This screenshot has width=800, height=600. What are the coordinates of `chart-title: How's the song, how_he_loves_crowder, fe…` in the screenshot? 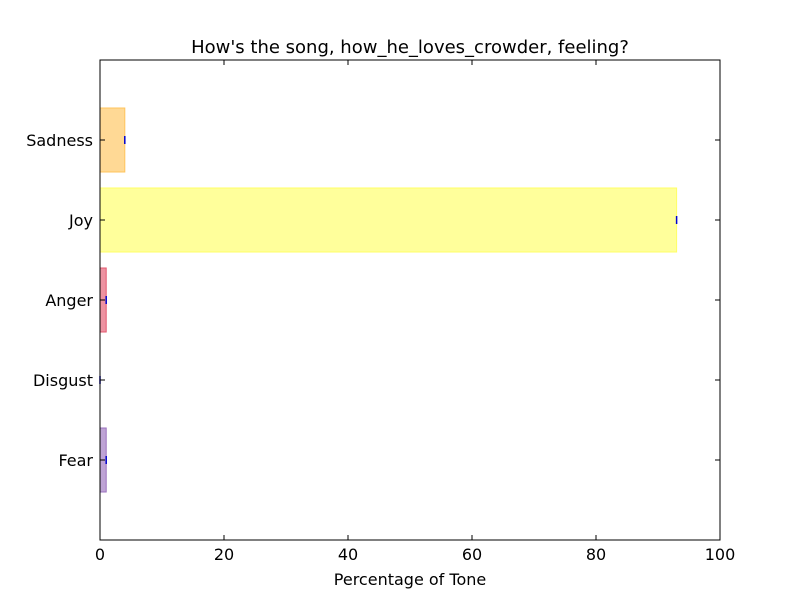 It's located at (410, 47).